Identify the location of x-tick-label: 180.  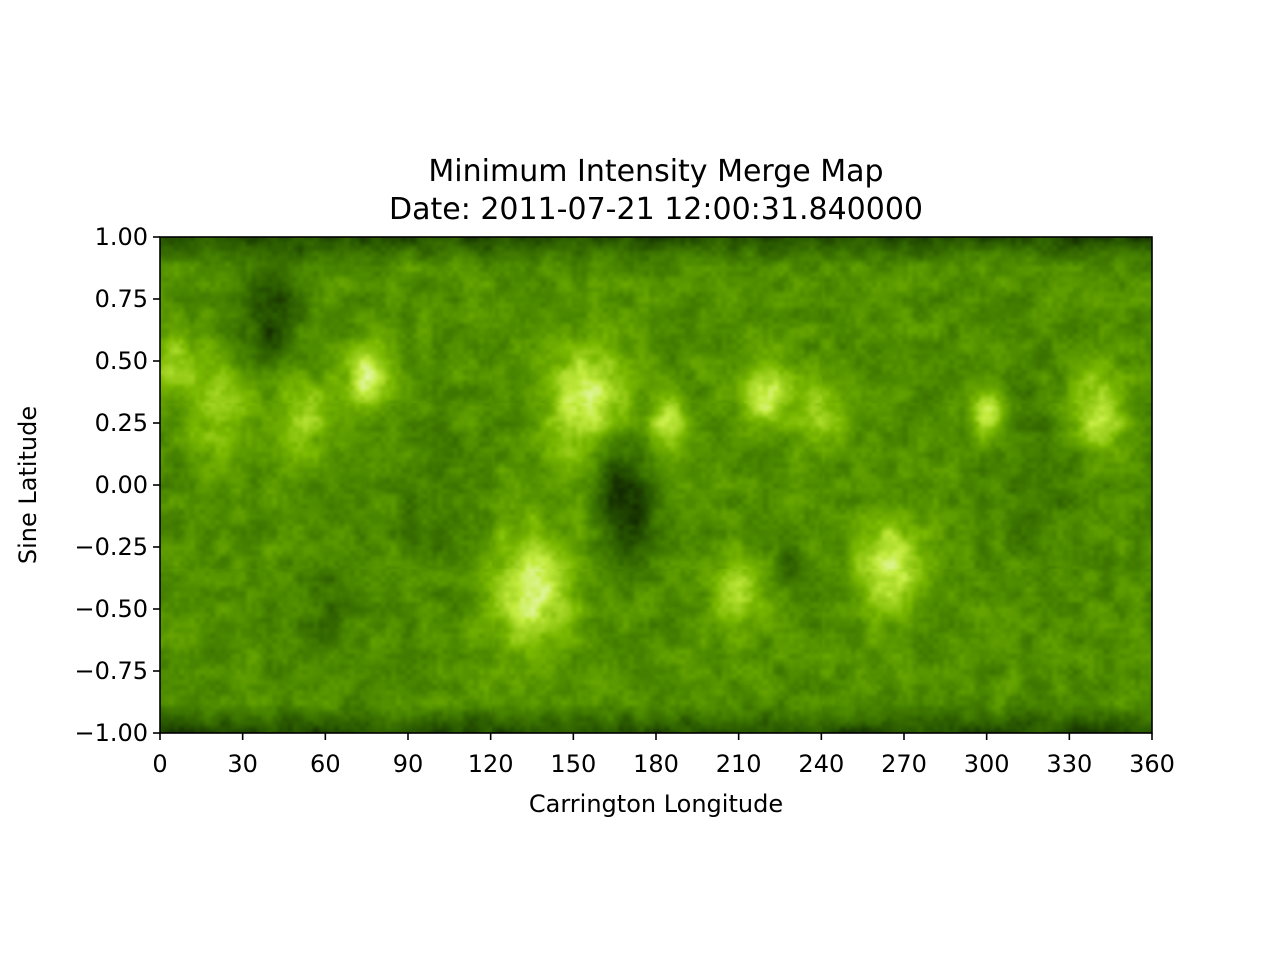
(656, 764).